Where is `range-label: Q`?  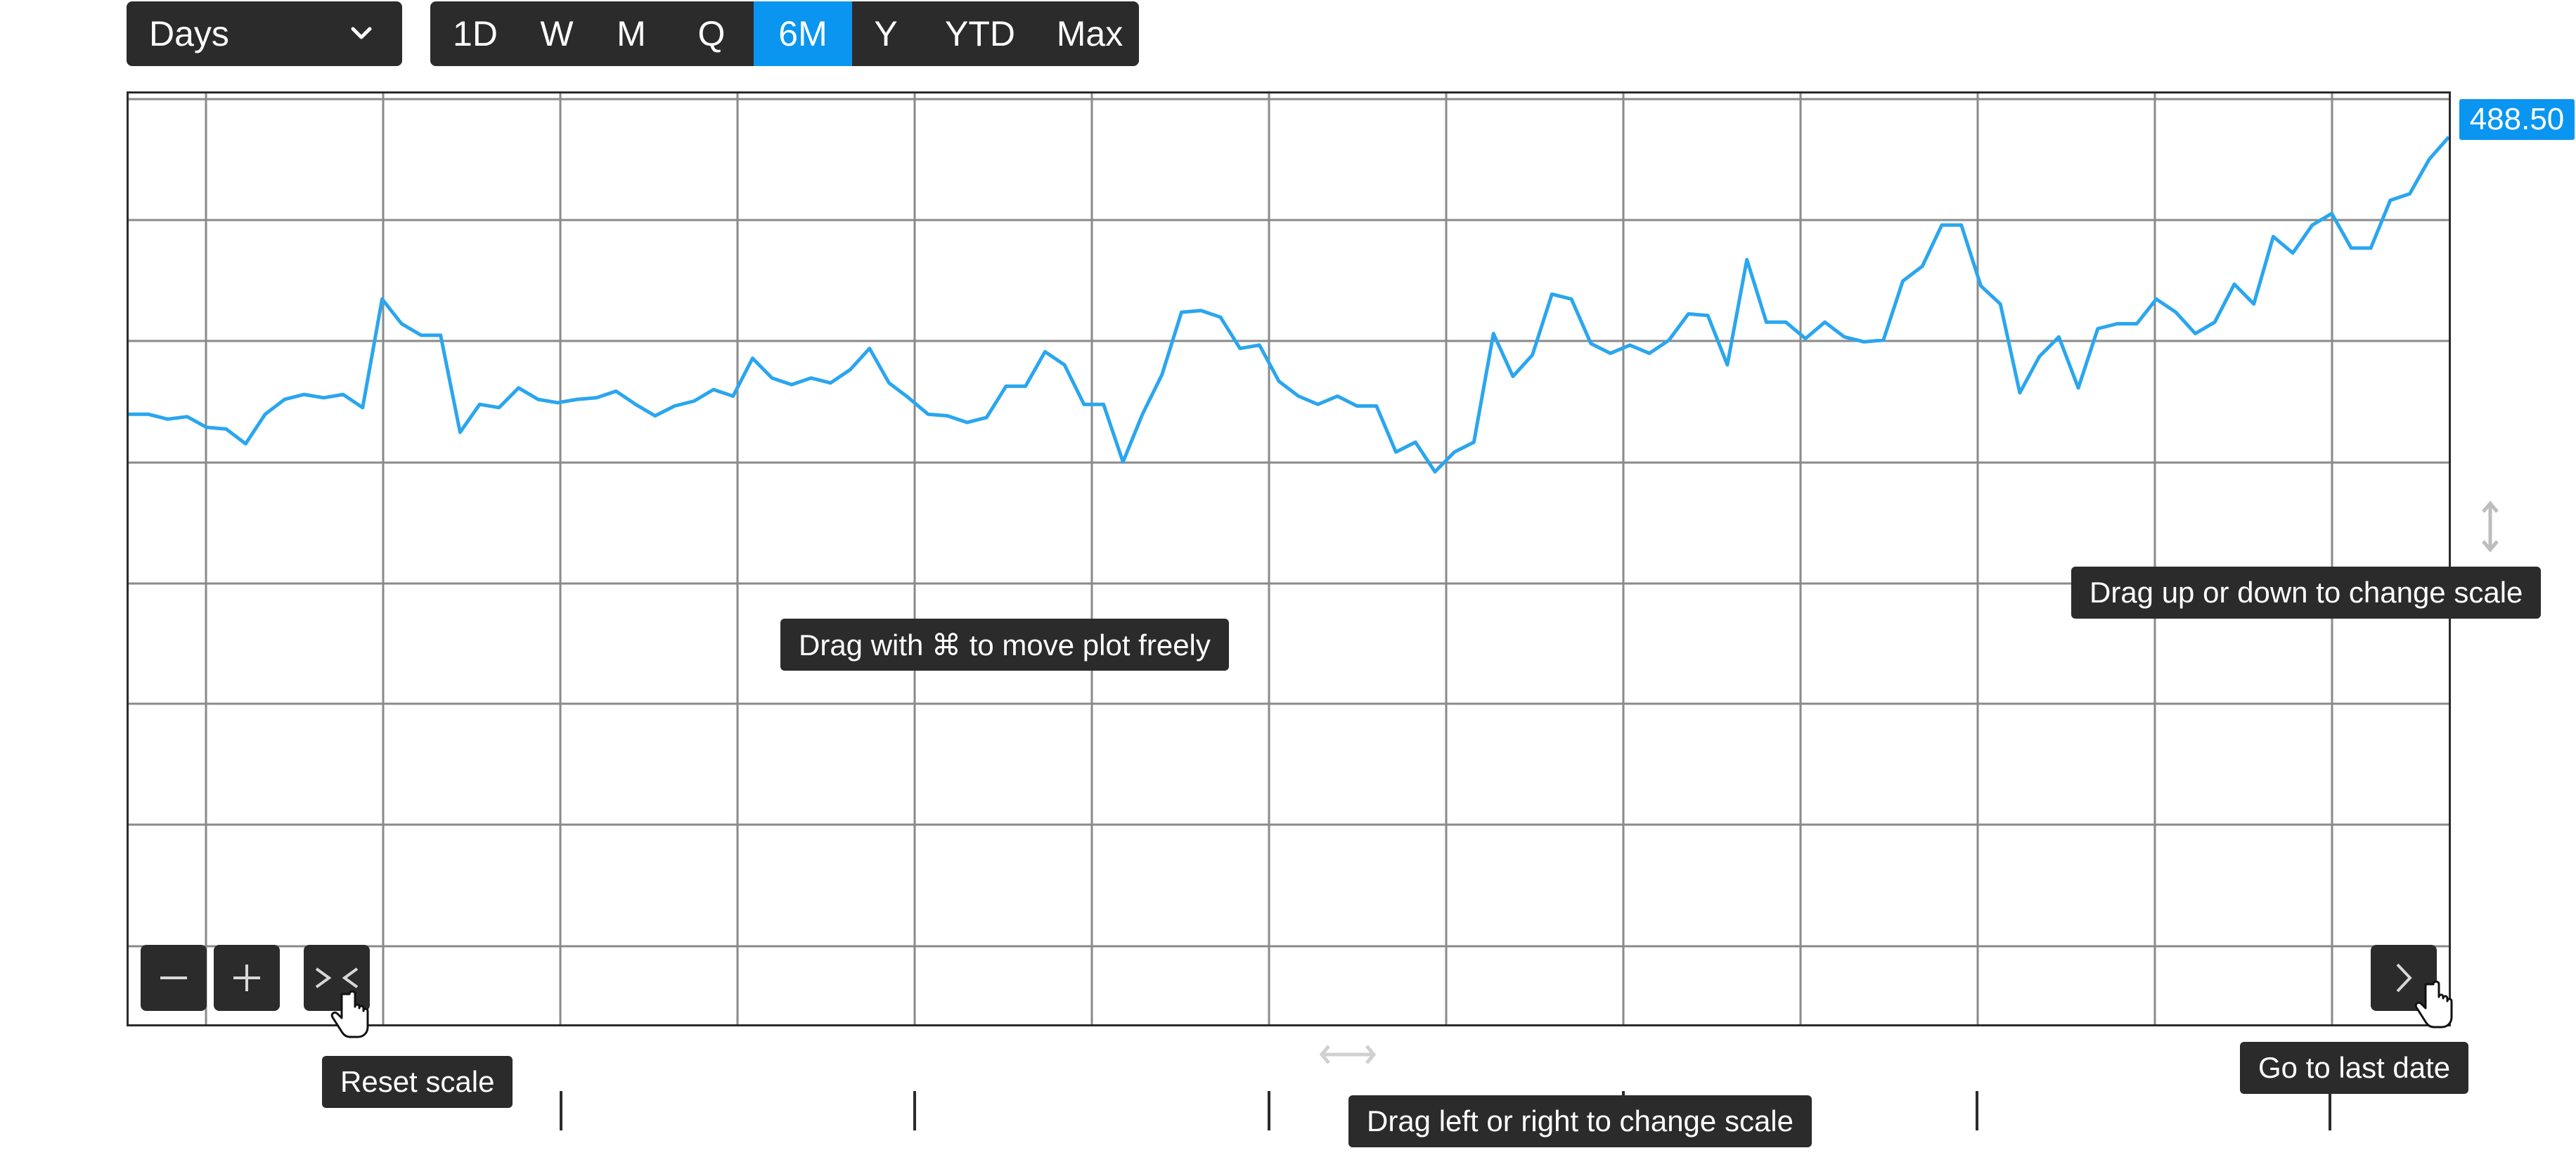 range-label: Q is located at coordinates (711, 33).